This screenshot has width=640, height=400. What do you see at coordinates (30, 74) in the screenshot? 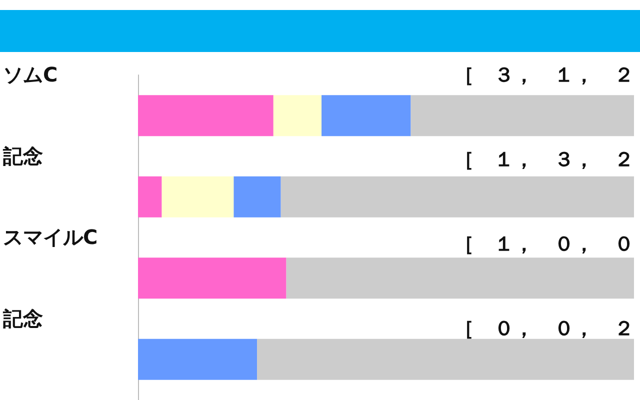
I see `y-tick-label: ソムC` at bounding box center [30, 74].